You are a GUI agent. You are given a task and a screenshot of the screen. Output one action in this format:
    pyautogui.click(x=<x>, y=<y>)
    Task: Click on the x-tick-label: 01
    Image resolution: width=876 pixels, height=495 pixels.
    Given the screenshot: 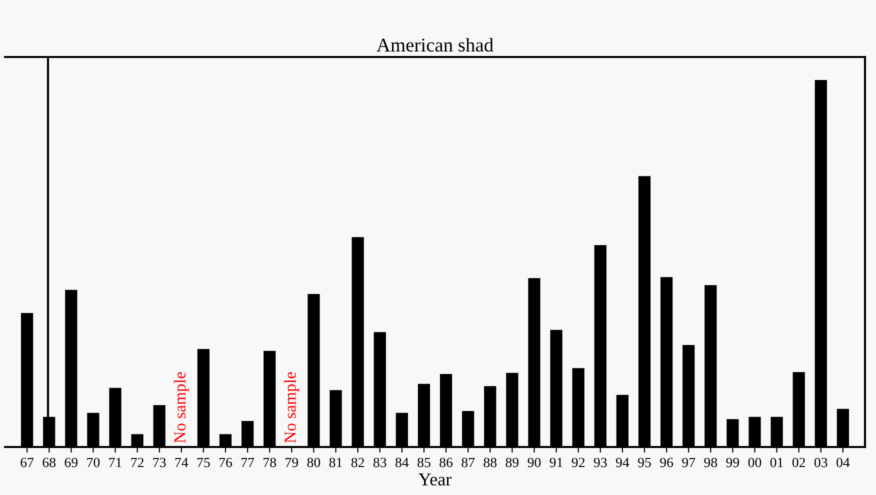 What is the action you would take?
    pyautogui.click(x=776, y=463)
    